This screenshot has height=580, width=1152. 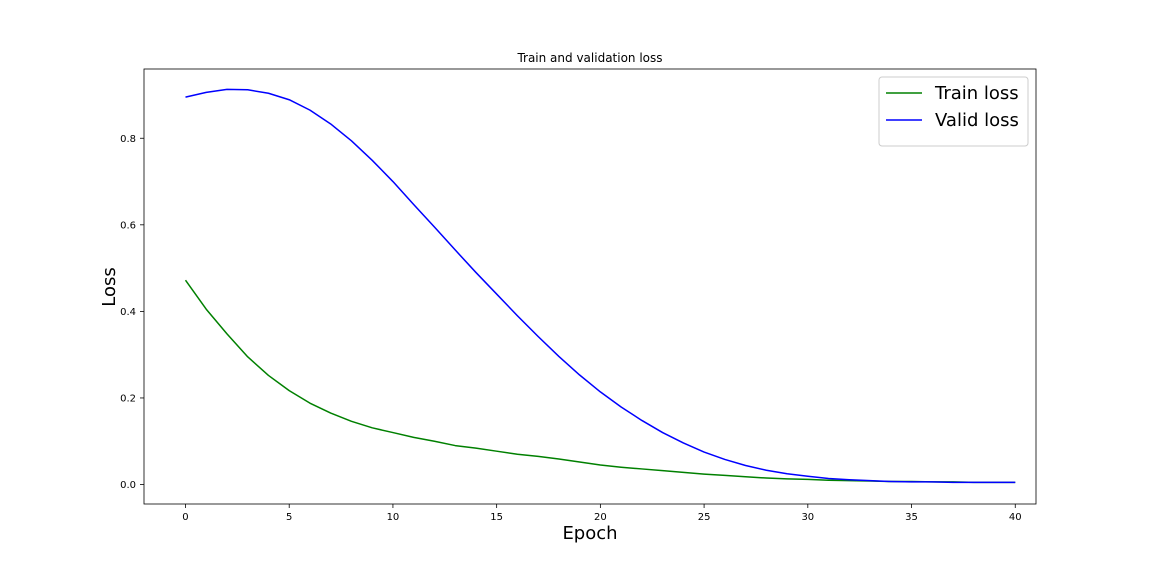 What do you see at coordinates (185, 517) in the screenshot?
I see `x-tick-label: 0` at bounding box center [185, 517].